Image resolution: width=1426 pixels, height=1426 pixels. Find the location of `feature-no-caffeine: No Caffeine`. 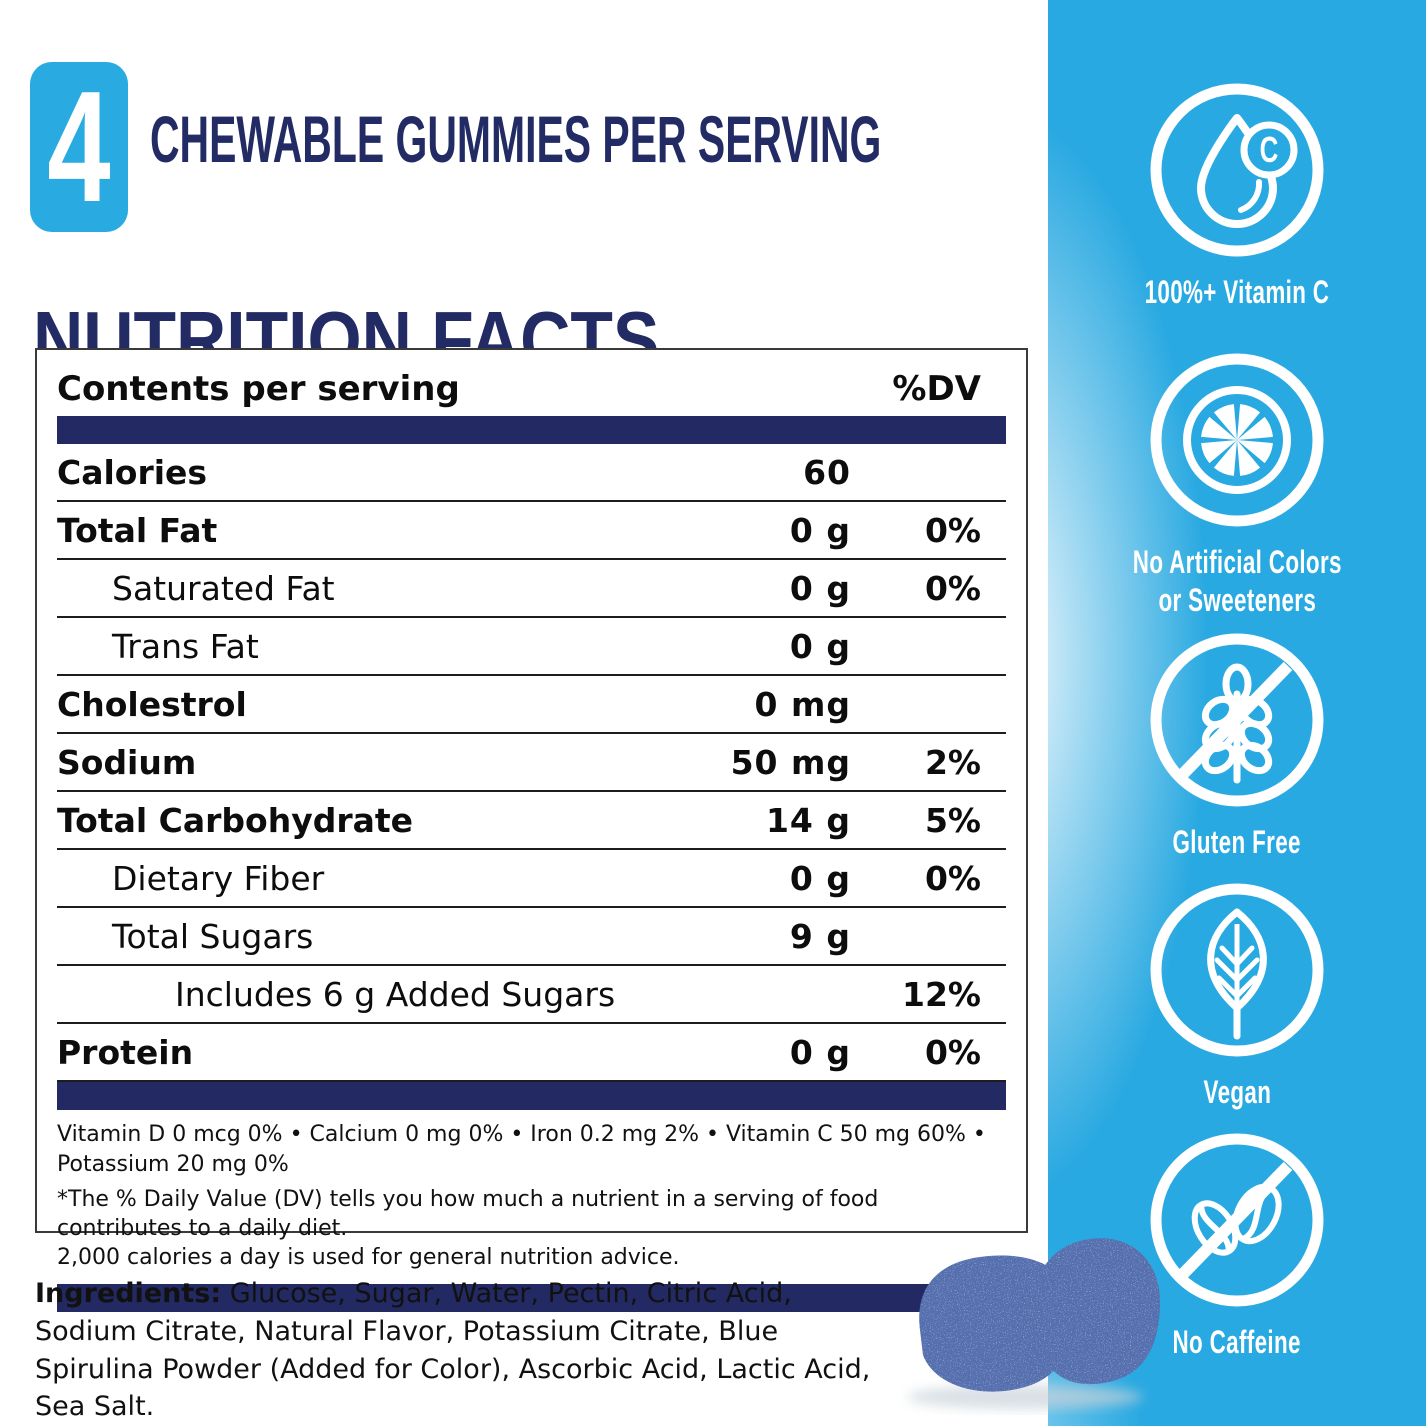

feature-no-caffeine: No Caffeine is located at coordinates (1237, 1245).